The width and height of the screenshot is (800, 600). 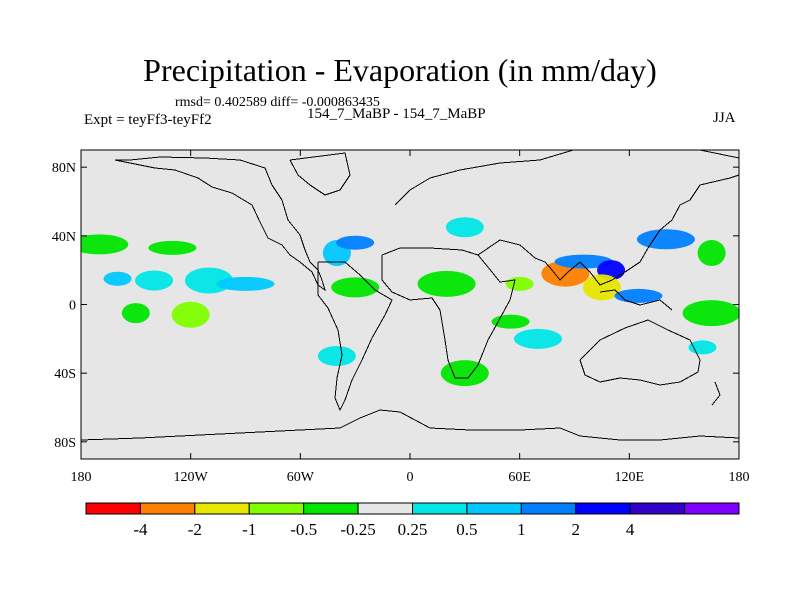 I want to click on colorbar-label: 4, so click(x=630, y=529).